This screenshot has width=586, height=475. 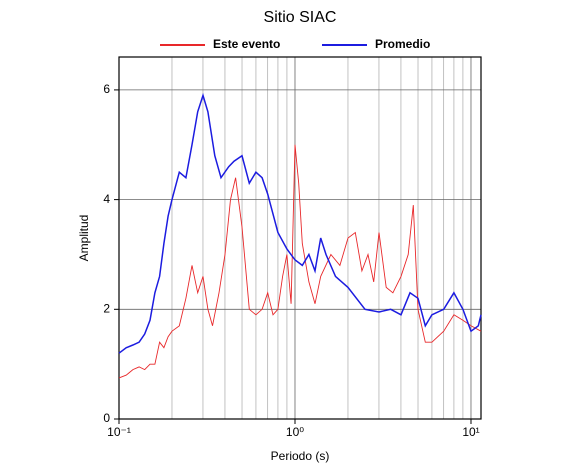 I want to click on x-tick-label: 10⁻¹, so click(x=119, y=432).